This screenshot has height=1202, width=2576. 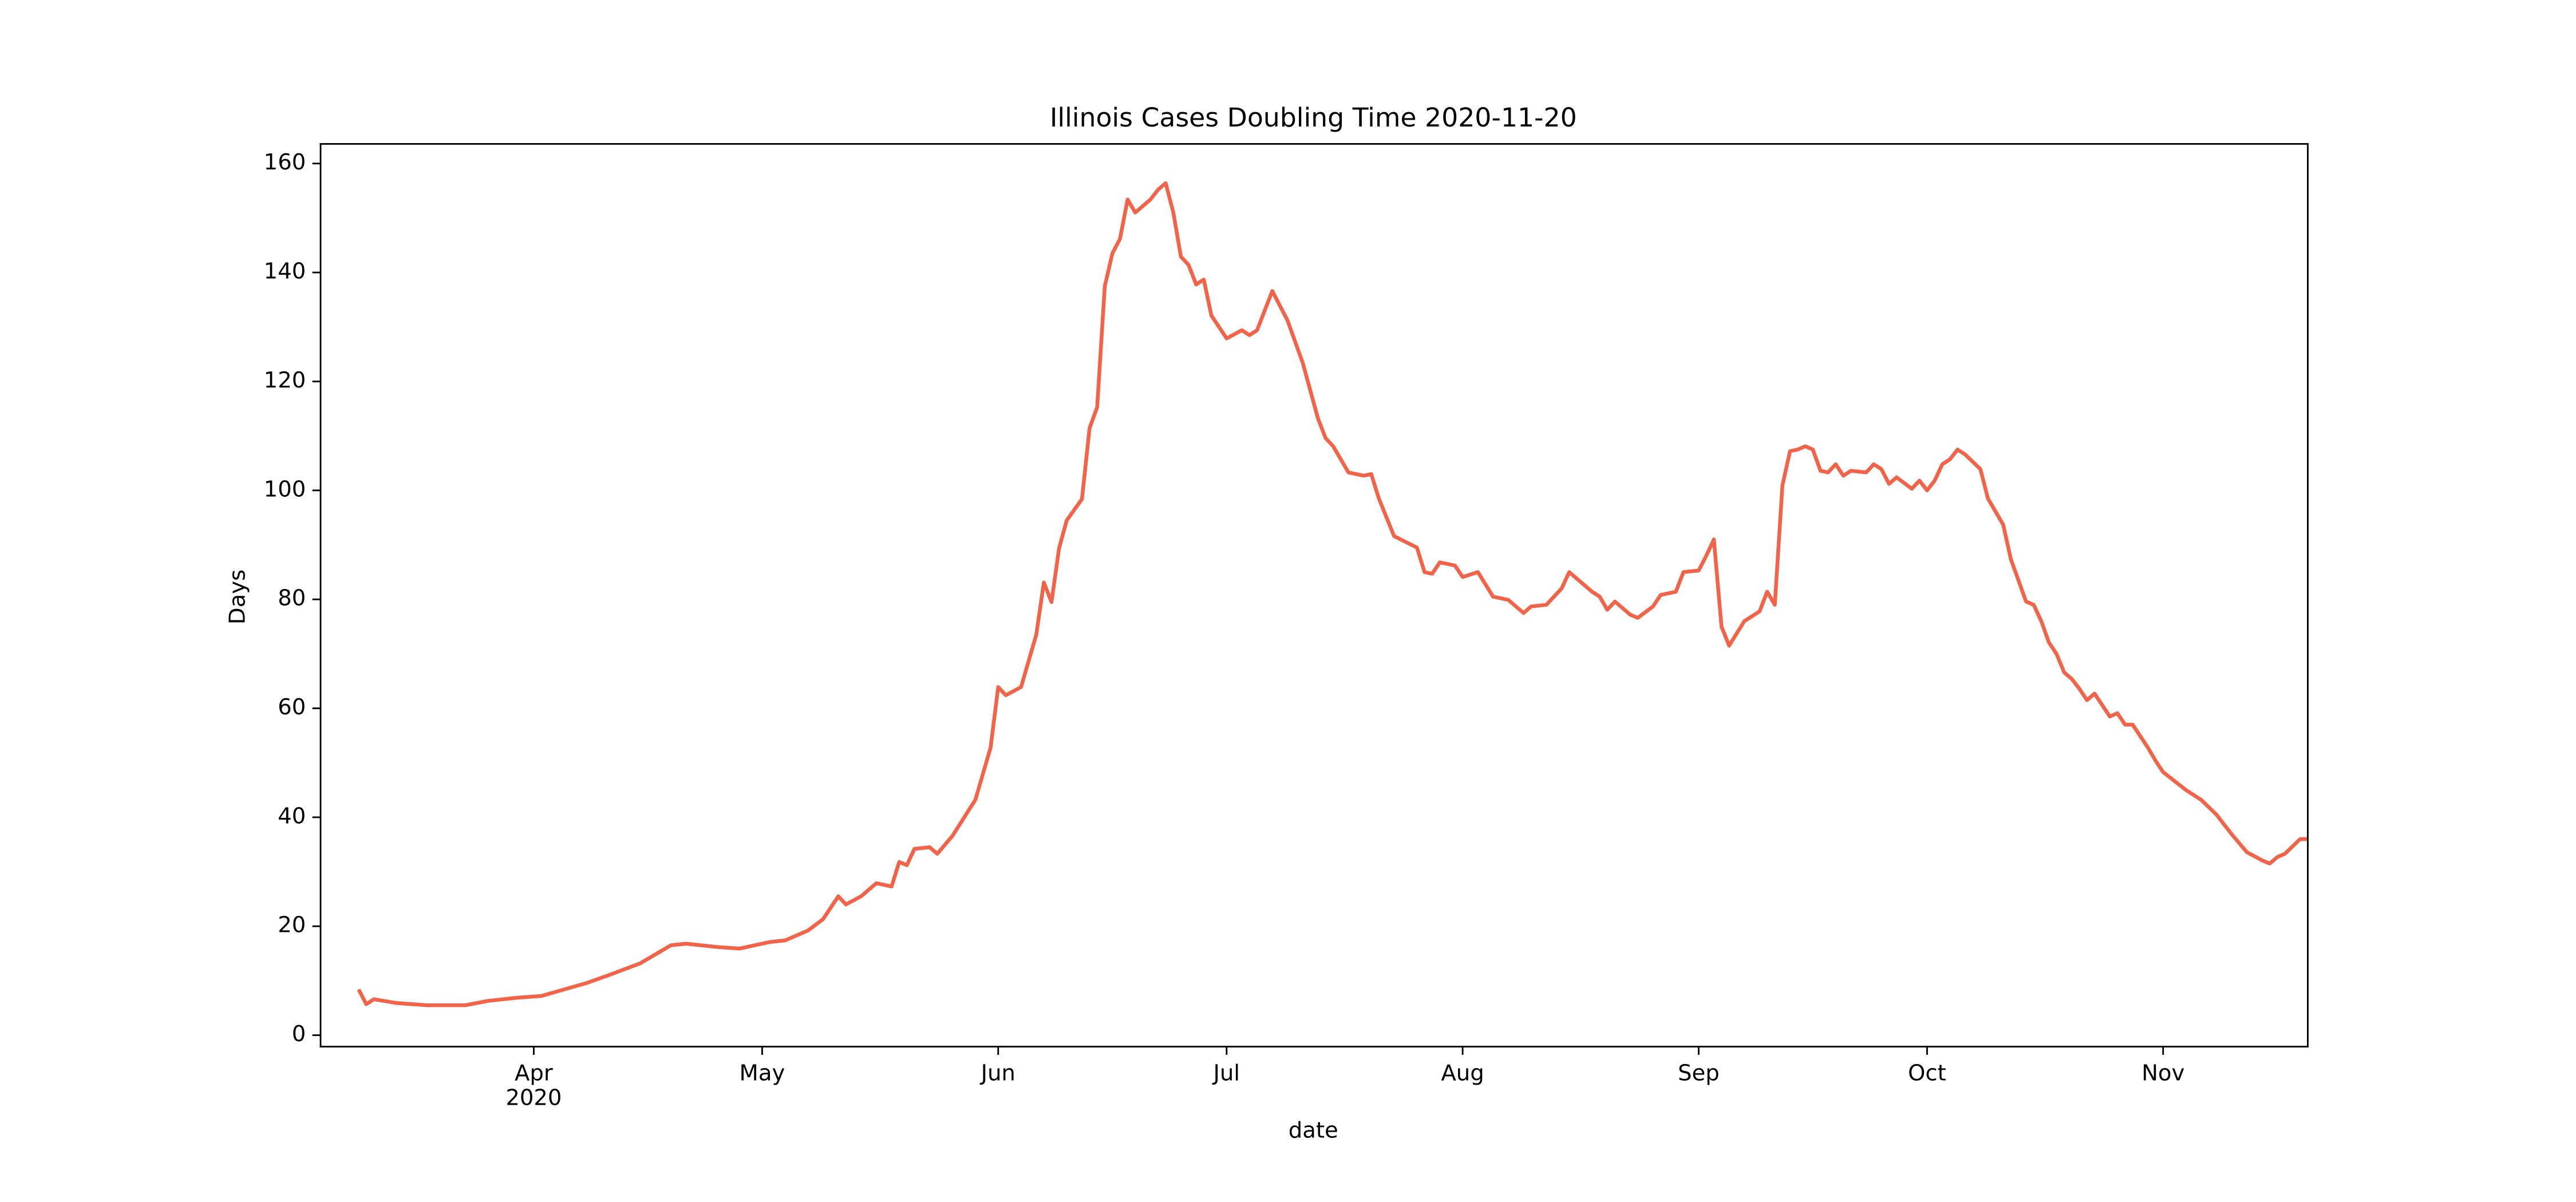 What do you see at coordinates (292, 598) in the screenshot?
I see `y-tick-label: 80` at bounding box center [292, 598].